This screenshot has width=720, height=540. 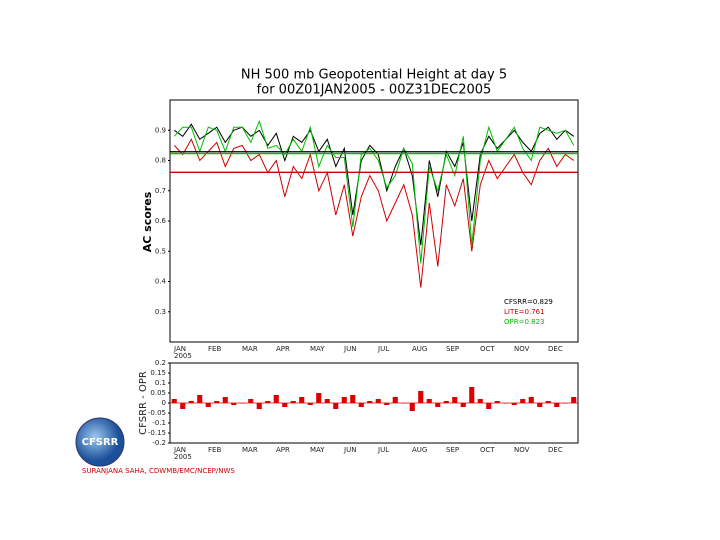 What do you see at coordinates (214, 450) in the screenshot?
I see `x-tick-label: FEB` at bounding box center [214, 450].